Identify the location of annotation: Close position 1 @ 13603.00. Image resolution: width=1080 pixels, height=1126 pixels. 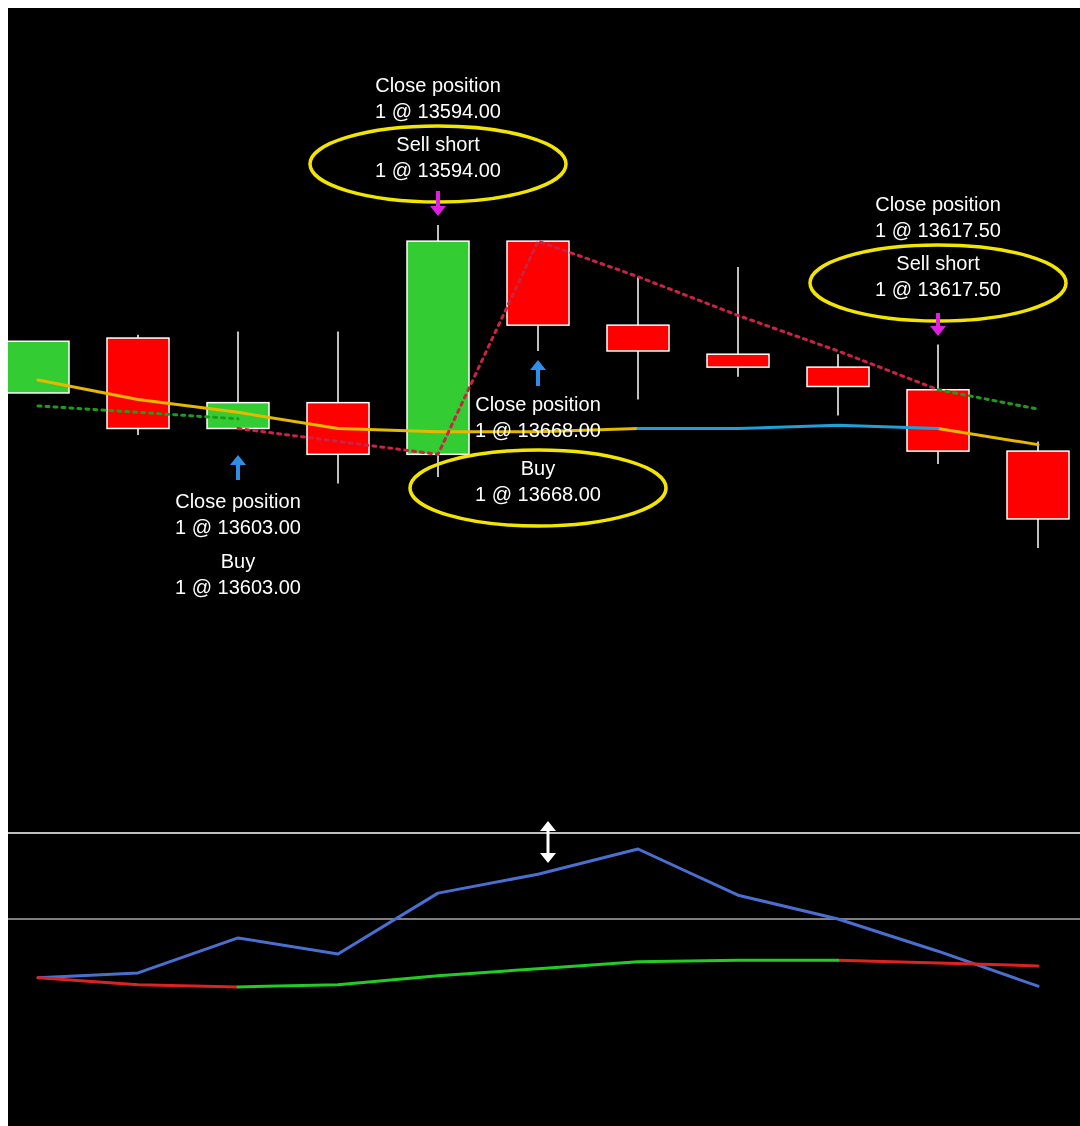
(238, 514).